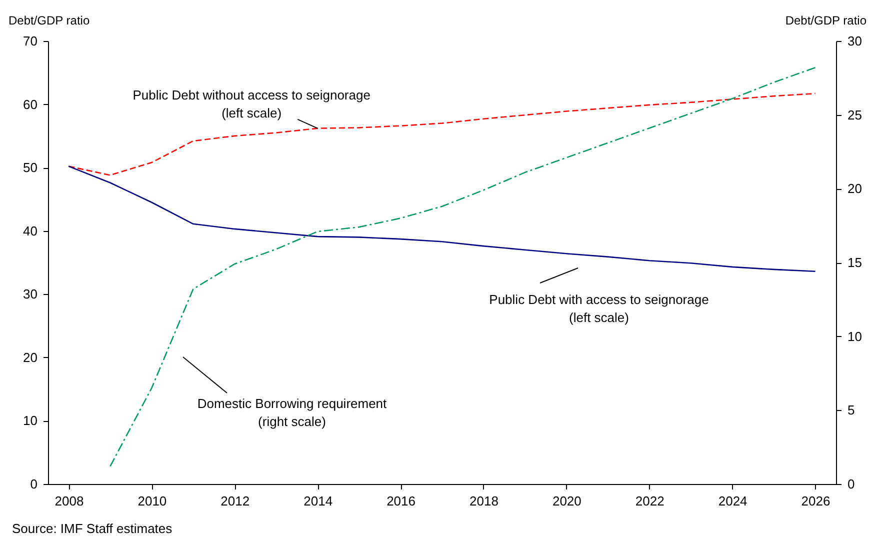 The height and width of the screenshot is (538, 871). Describe the element at coordinates (235, 501) in the screenshot. I see `x-tick-label: 2012` at that location.